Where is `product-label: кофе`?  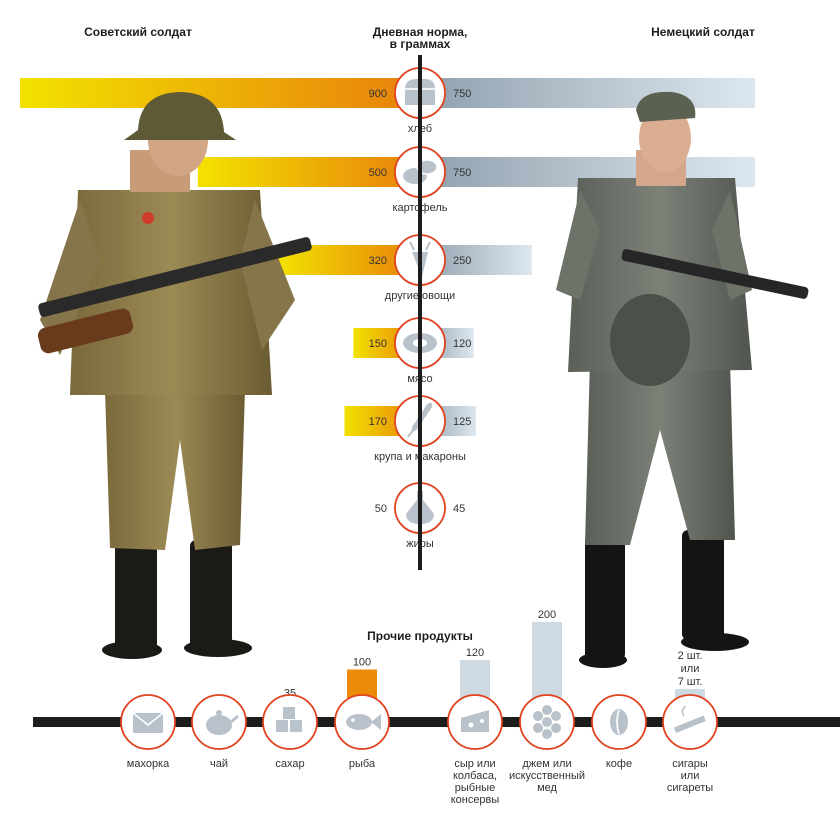 product-label: кофе is located at coordinates (619, 764).